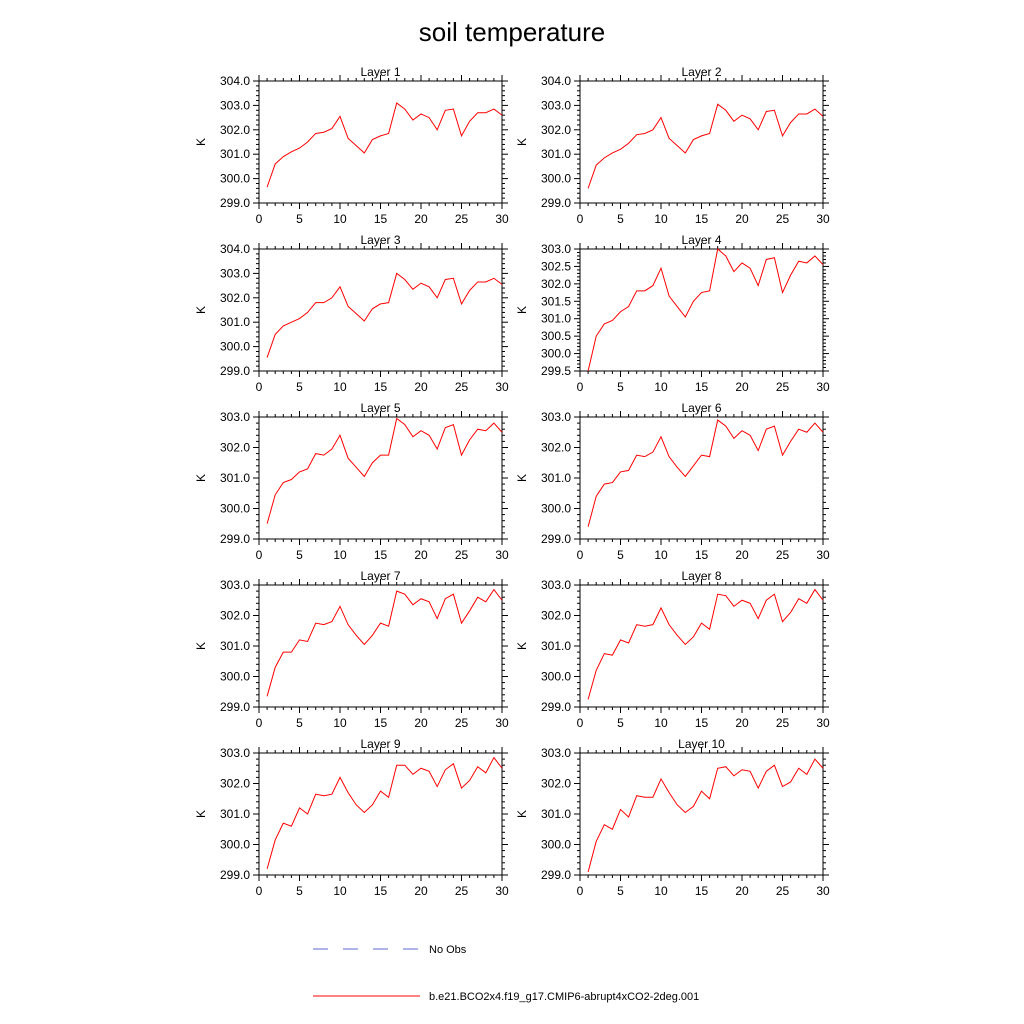  What do you see at coordinates (380, 408) in the screenshot?
I see `panel-title: Layer 5` at bounding box center [380, 408].